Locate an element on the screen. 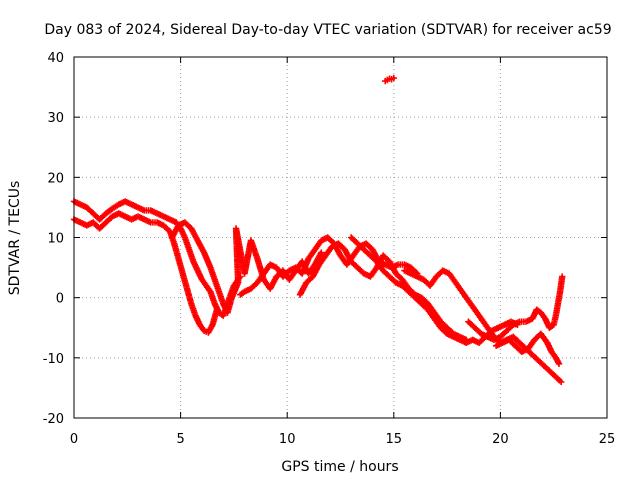  y-axis-label: SDTVAR / TECUs is located at coordinates (15, 238).